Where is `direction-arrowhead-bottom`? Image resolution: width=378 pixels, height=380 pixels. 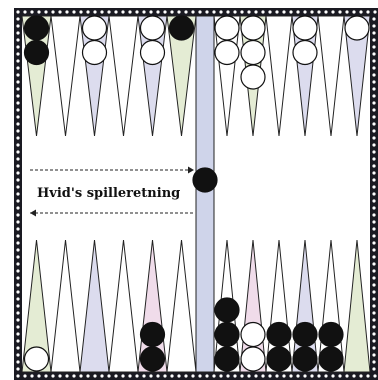
direction-arrowhead-bottom is located at coordinates (33, 213).